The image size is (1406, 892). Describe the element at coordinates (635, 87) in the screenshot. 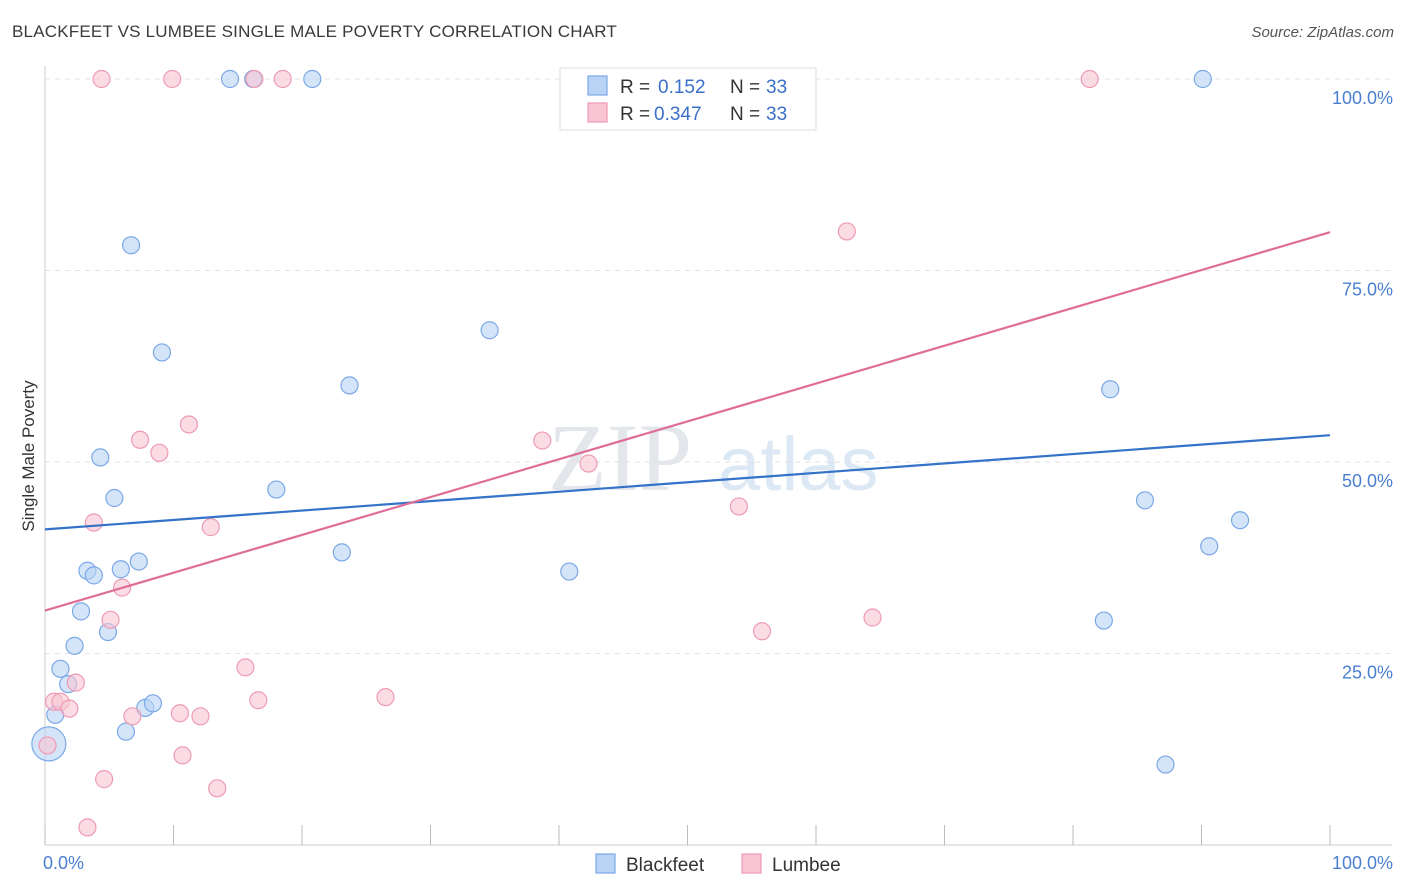

I see `legend-r-label-blackfeet: R =` at that location.